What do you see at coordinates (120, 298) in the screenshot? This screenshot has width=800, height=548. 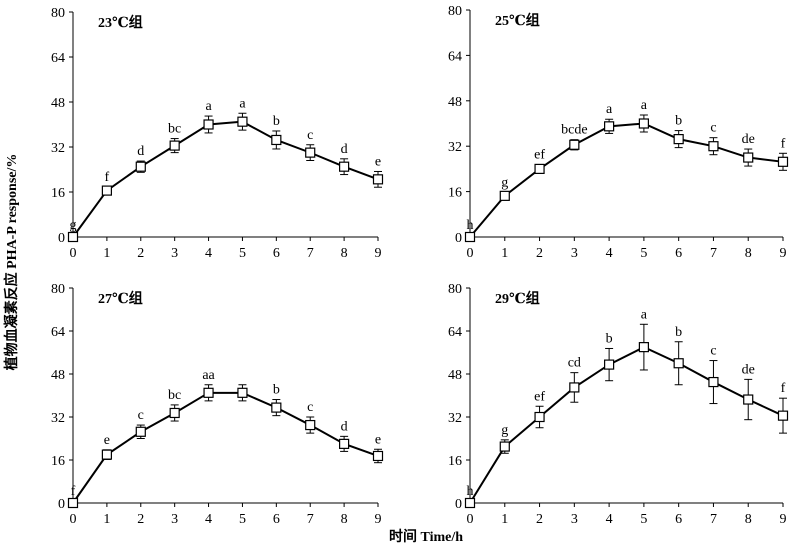 I see `panel-title: 27℃组` at bounding box center [120, 298].